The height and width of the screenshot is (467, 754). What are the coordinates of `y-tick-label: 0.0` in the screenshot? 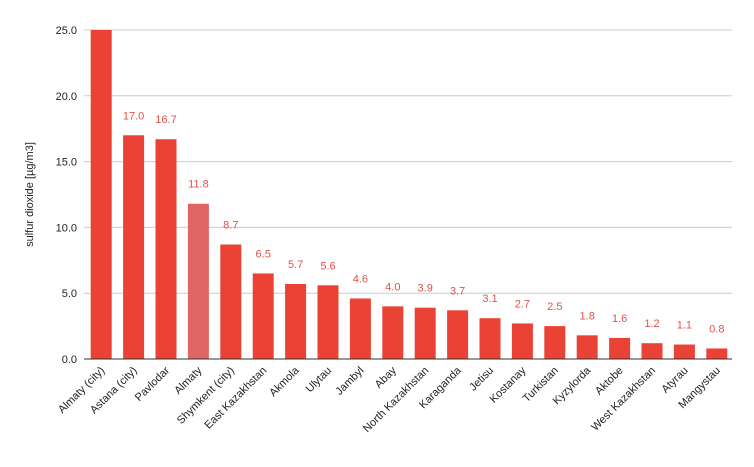 It's located at (69, 360).